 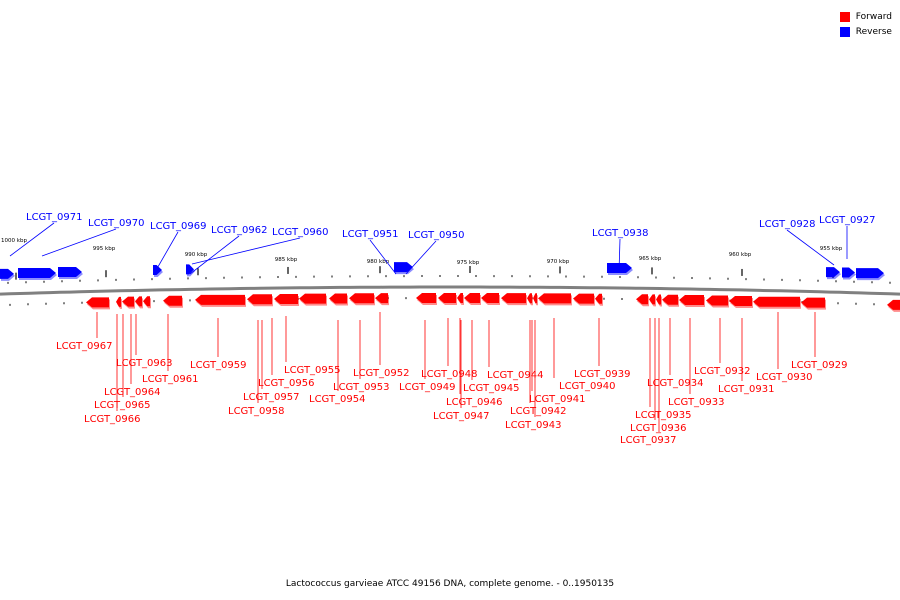 I want to click on forward-gene-label: LCGT_0955, so click(x=312, y=370).